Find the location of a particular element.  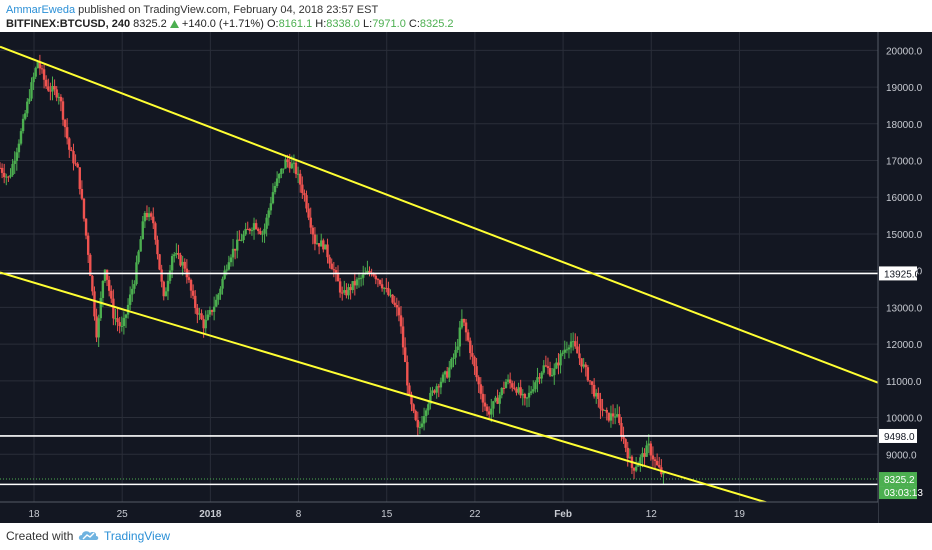

countdown-tag is located at coordinates (898, 493).